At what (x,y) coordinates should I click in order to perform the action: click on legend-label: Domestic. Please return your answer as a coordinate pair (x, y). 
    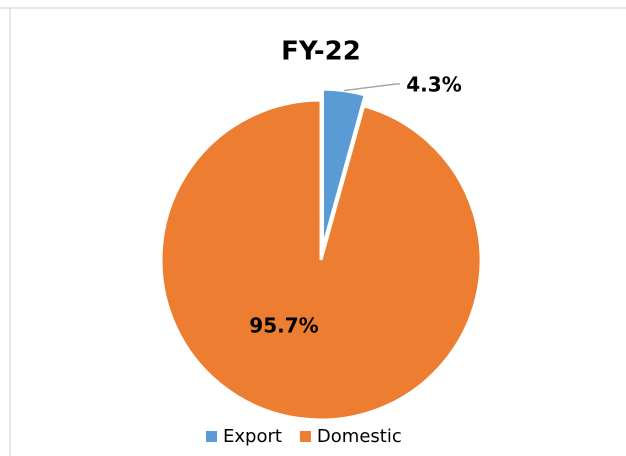
    Looking at the image, I should click on (359, 436).